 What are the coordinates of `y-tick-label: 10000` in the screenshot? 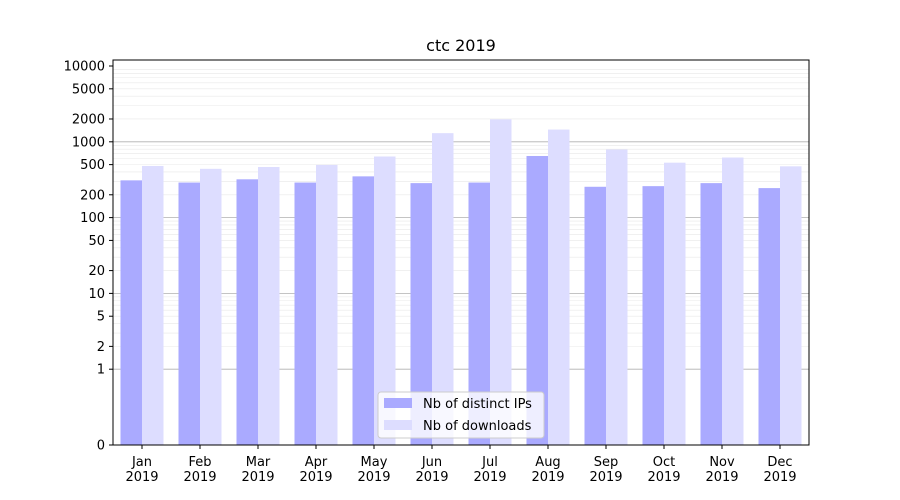 It's located at (84, 67).